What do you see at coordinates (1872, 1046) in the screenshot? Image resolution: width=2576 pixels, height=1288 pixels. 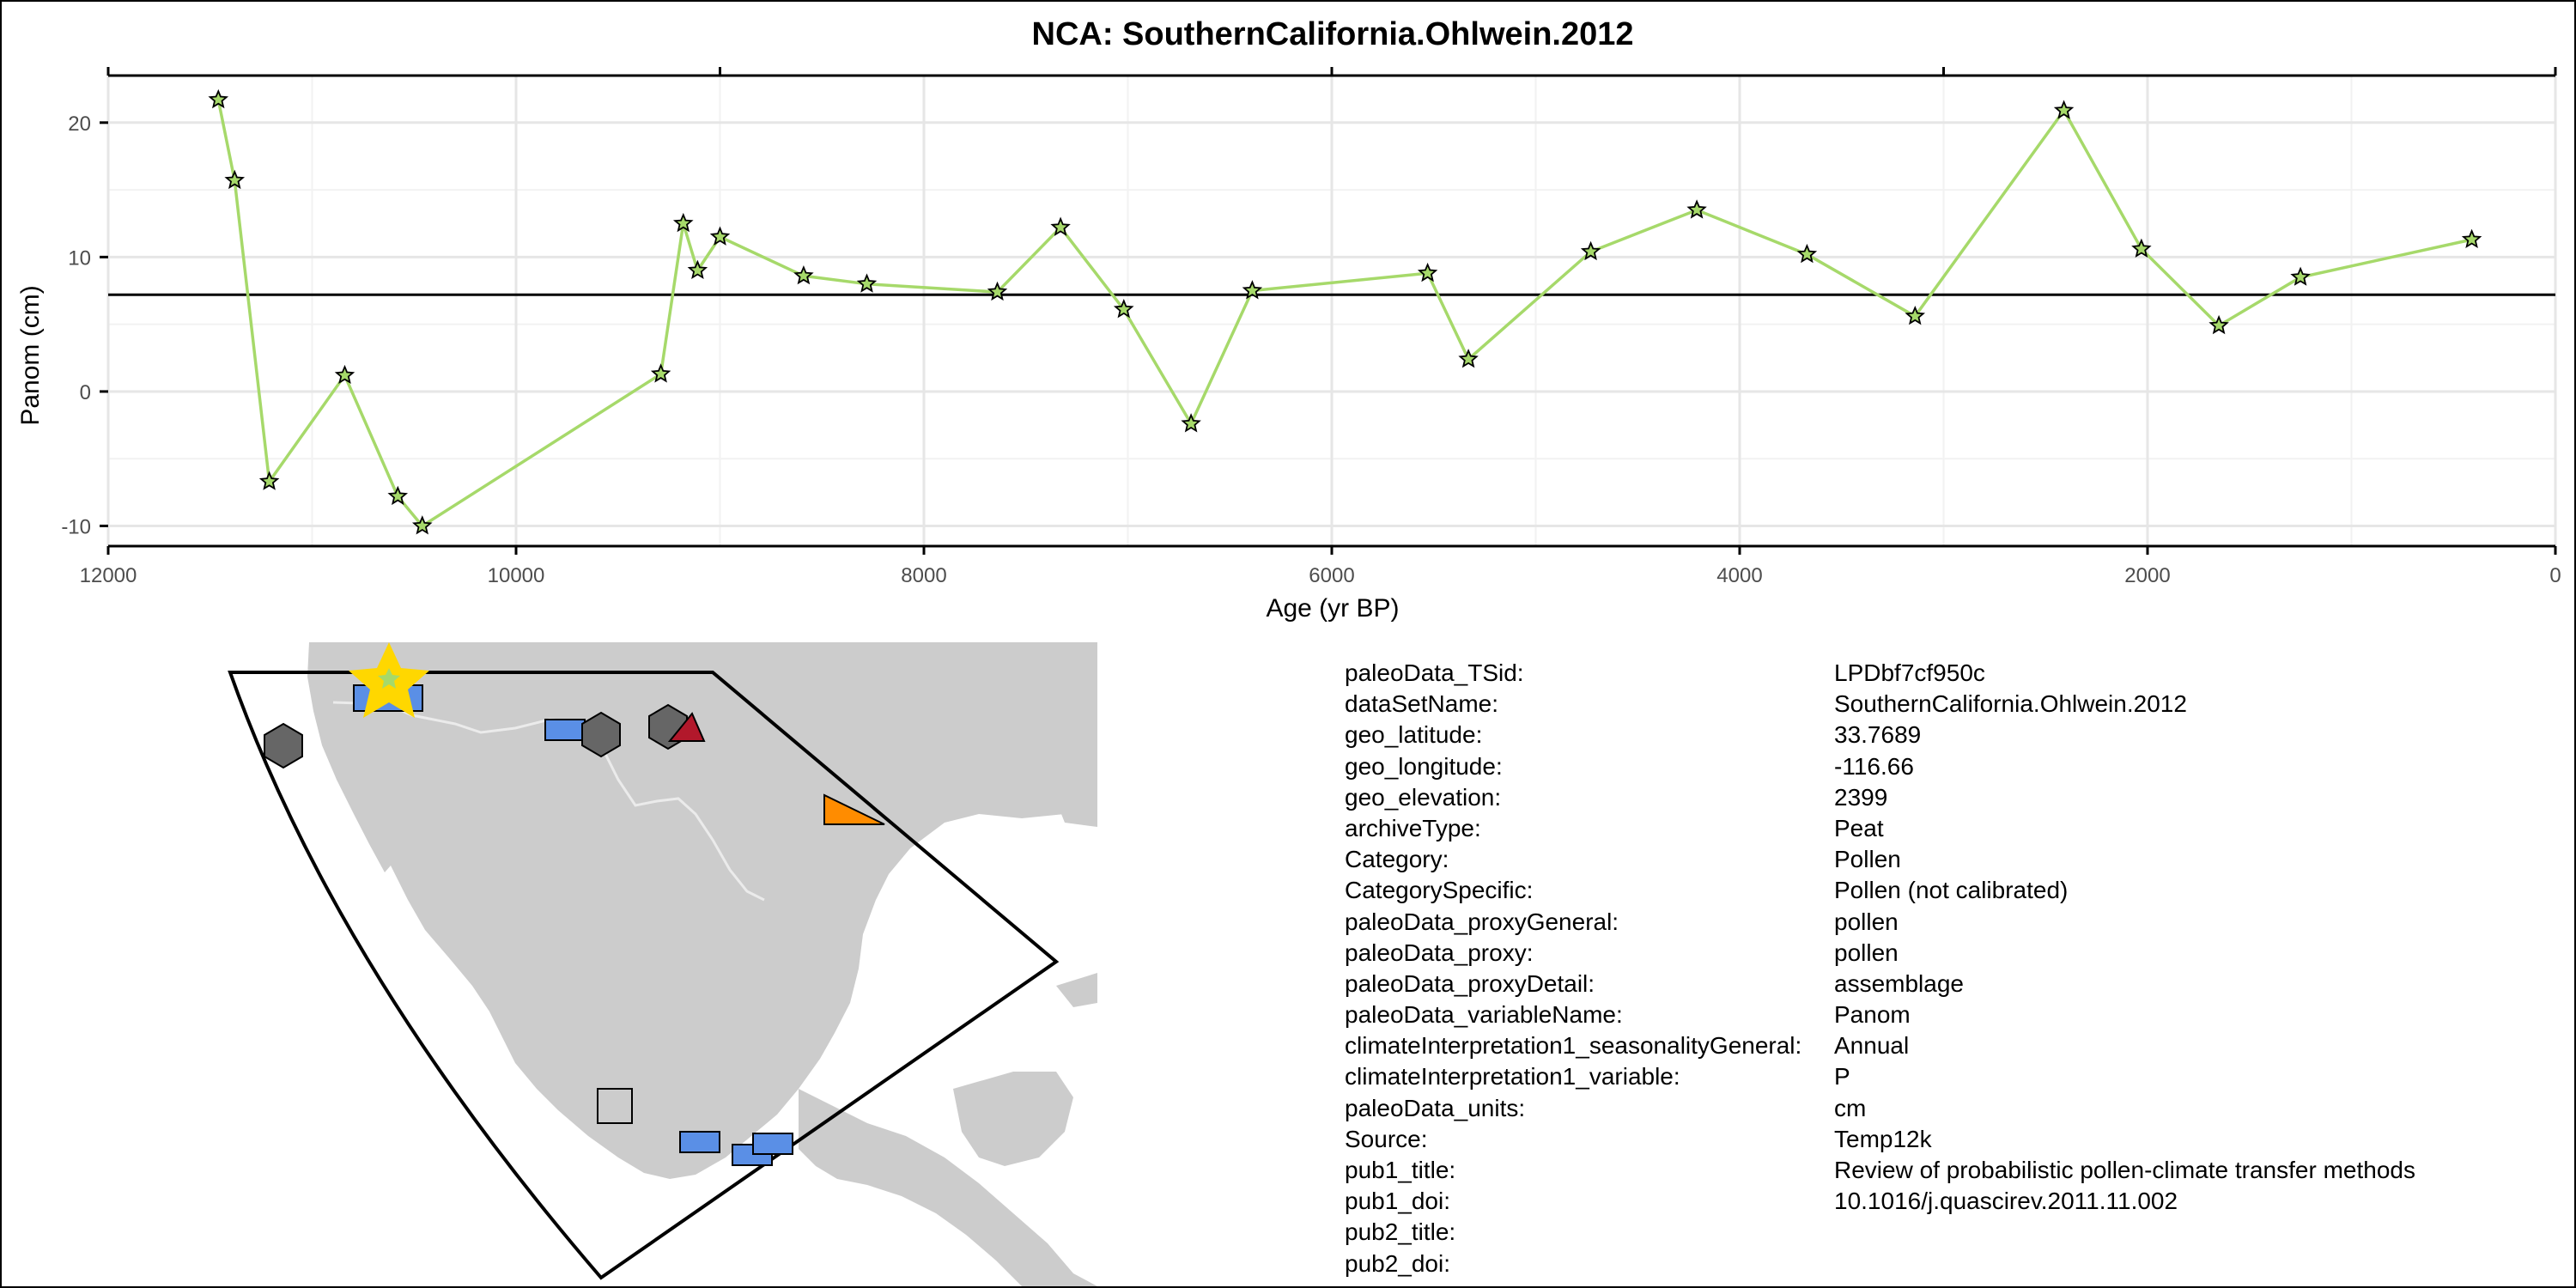 I see `metadata-value: Annual` at bounding box center [1872, 1046].